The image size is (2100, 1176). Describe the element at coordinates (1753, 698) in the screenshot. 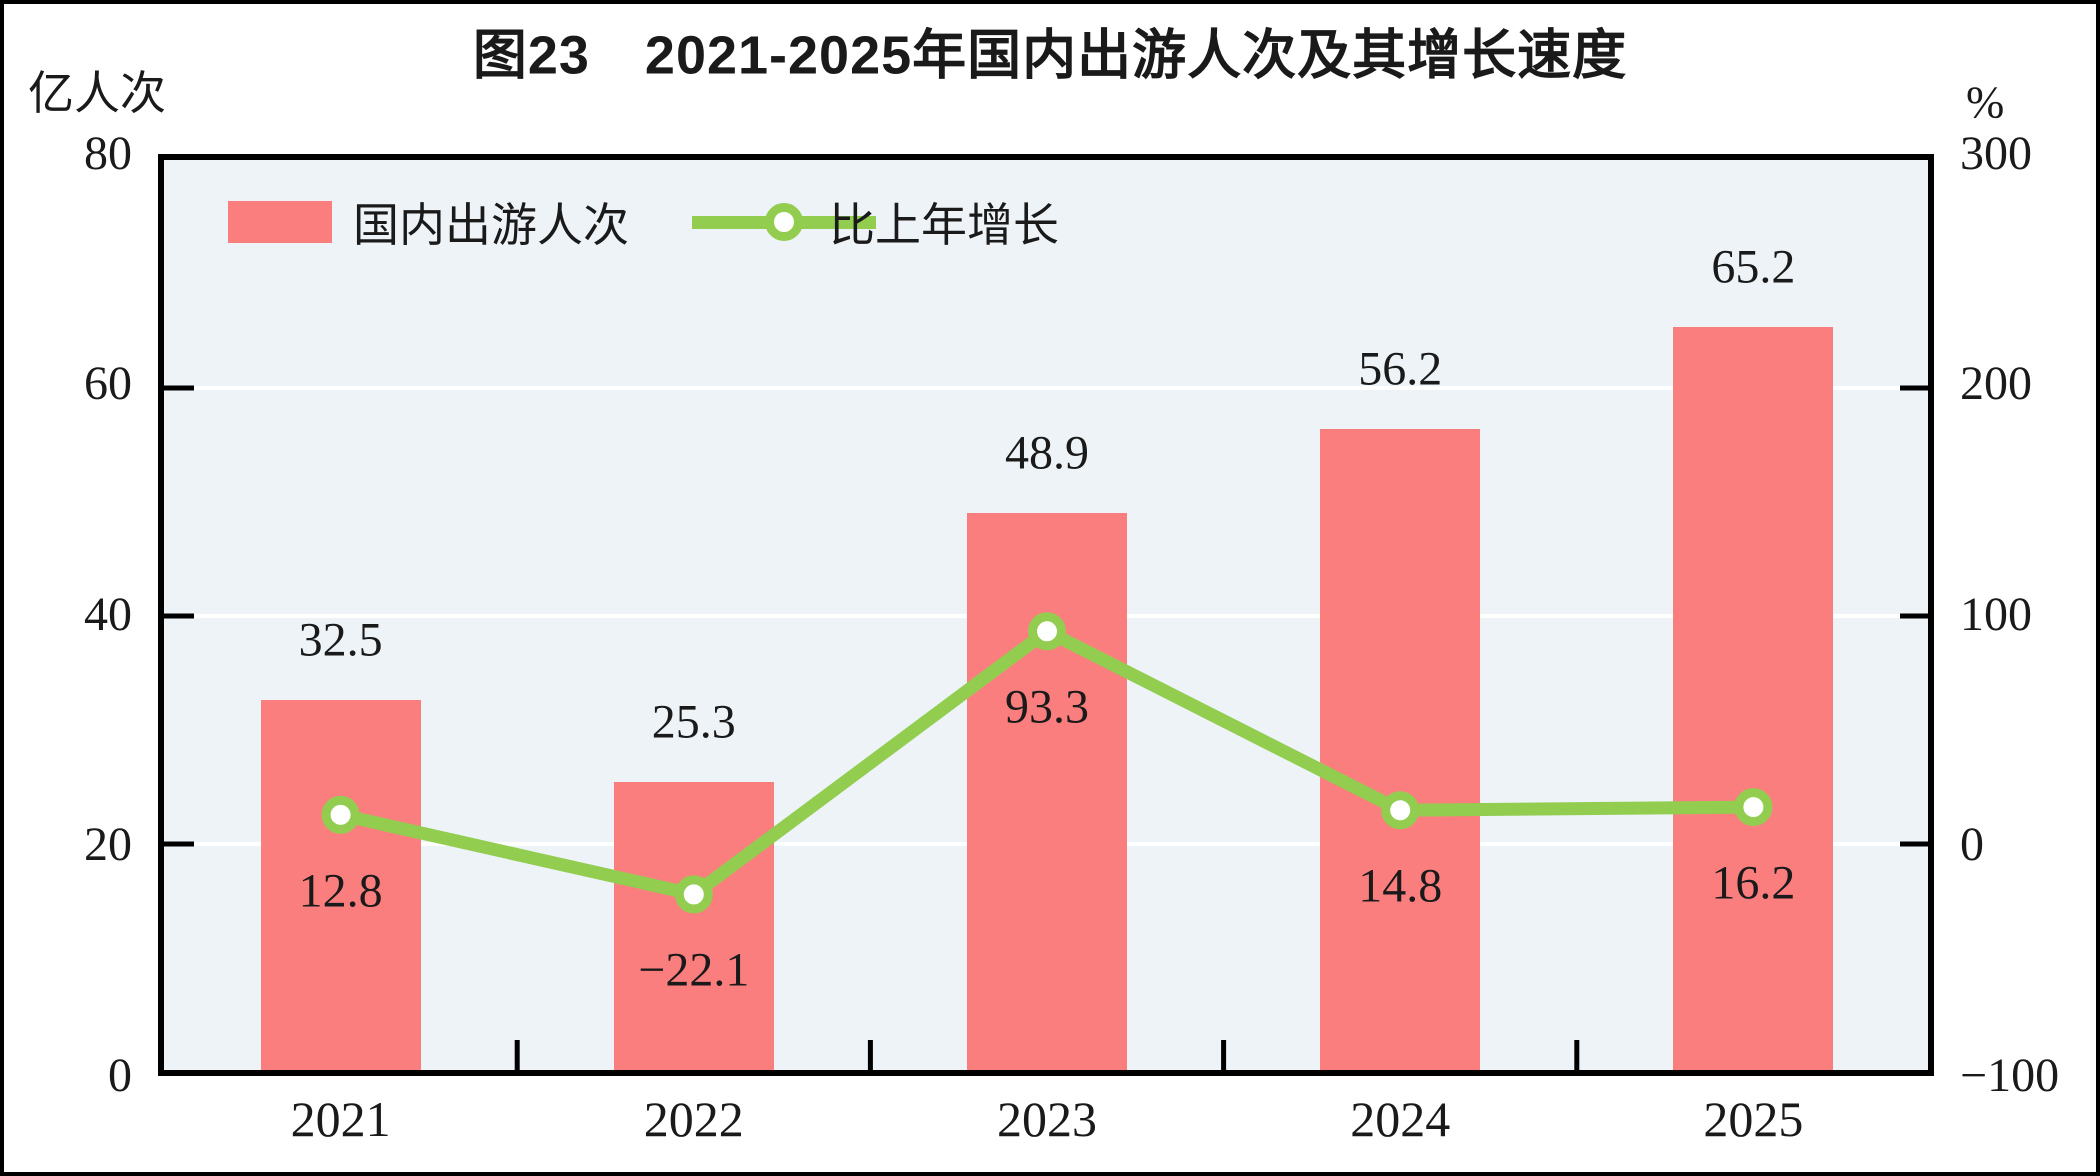

I see `bar-2025` at that location.